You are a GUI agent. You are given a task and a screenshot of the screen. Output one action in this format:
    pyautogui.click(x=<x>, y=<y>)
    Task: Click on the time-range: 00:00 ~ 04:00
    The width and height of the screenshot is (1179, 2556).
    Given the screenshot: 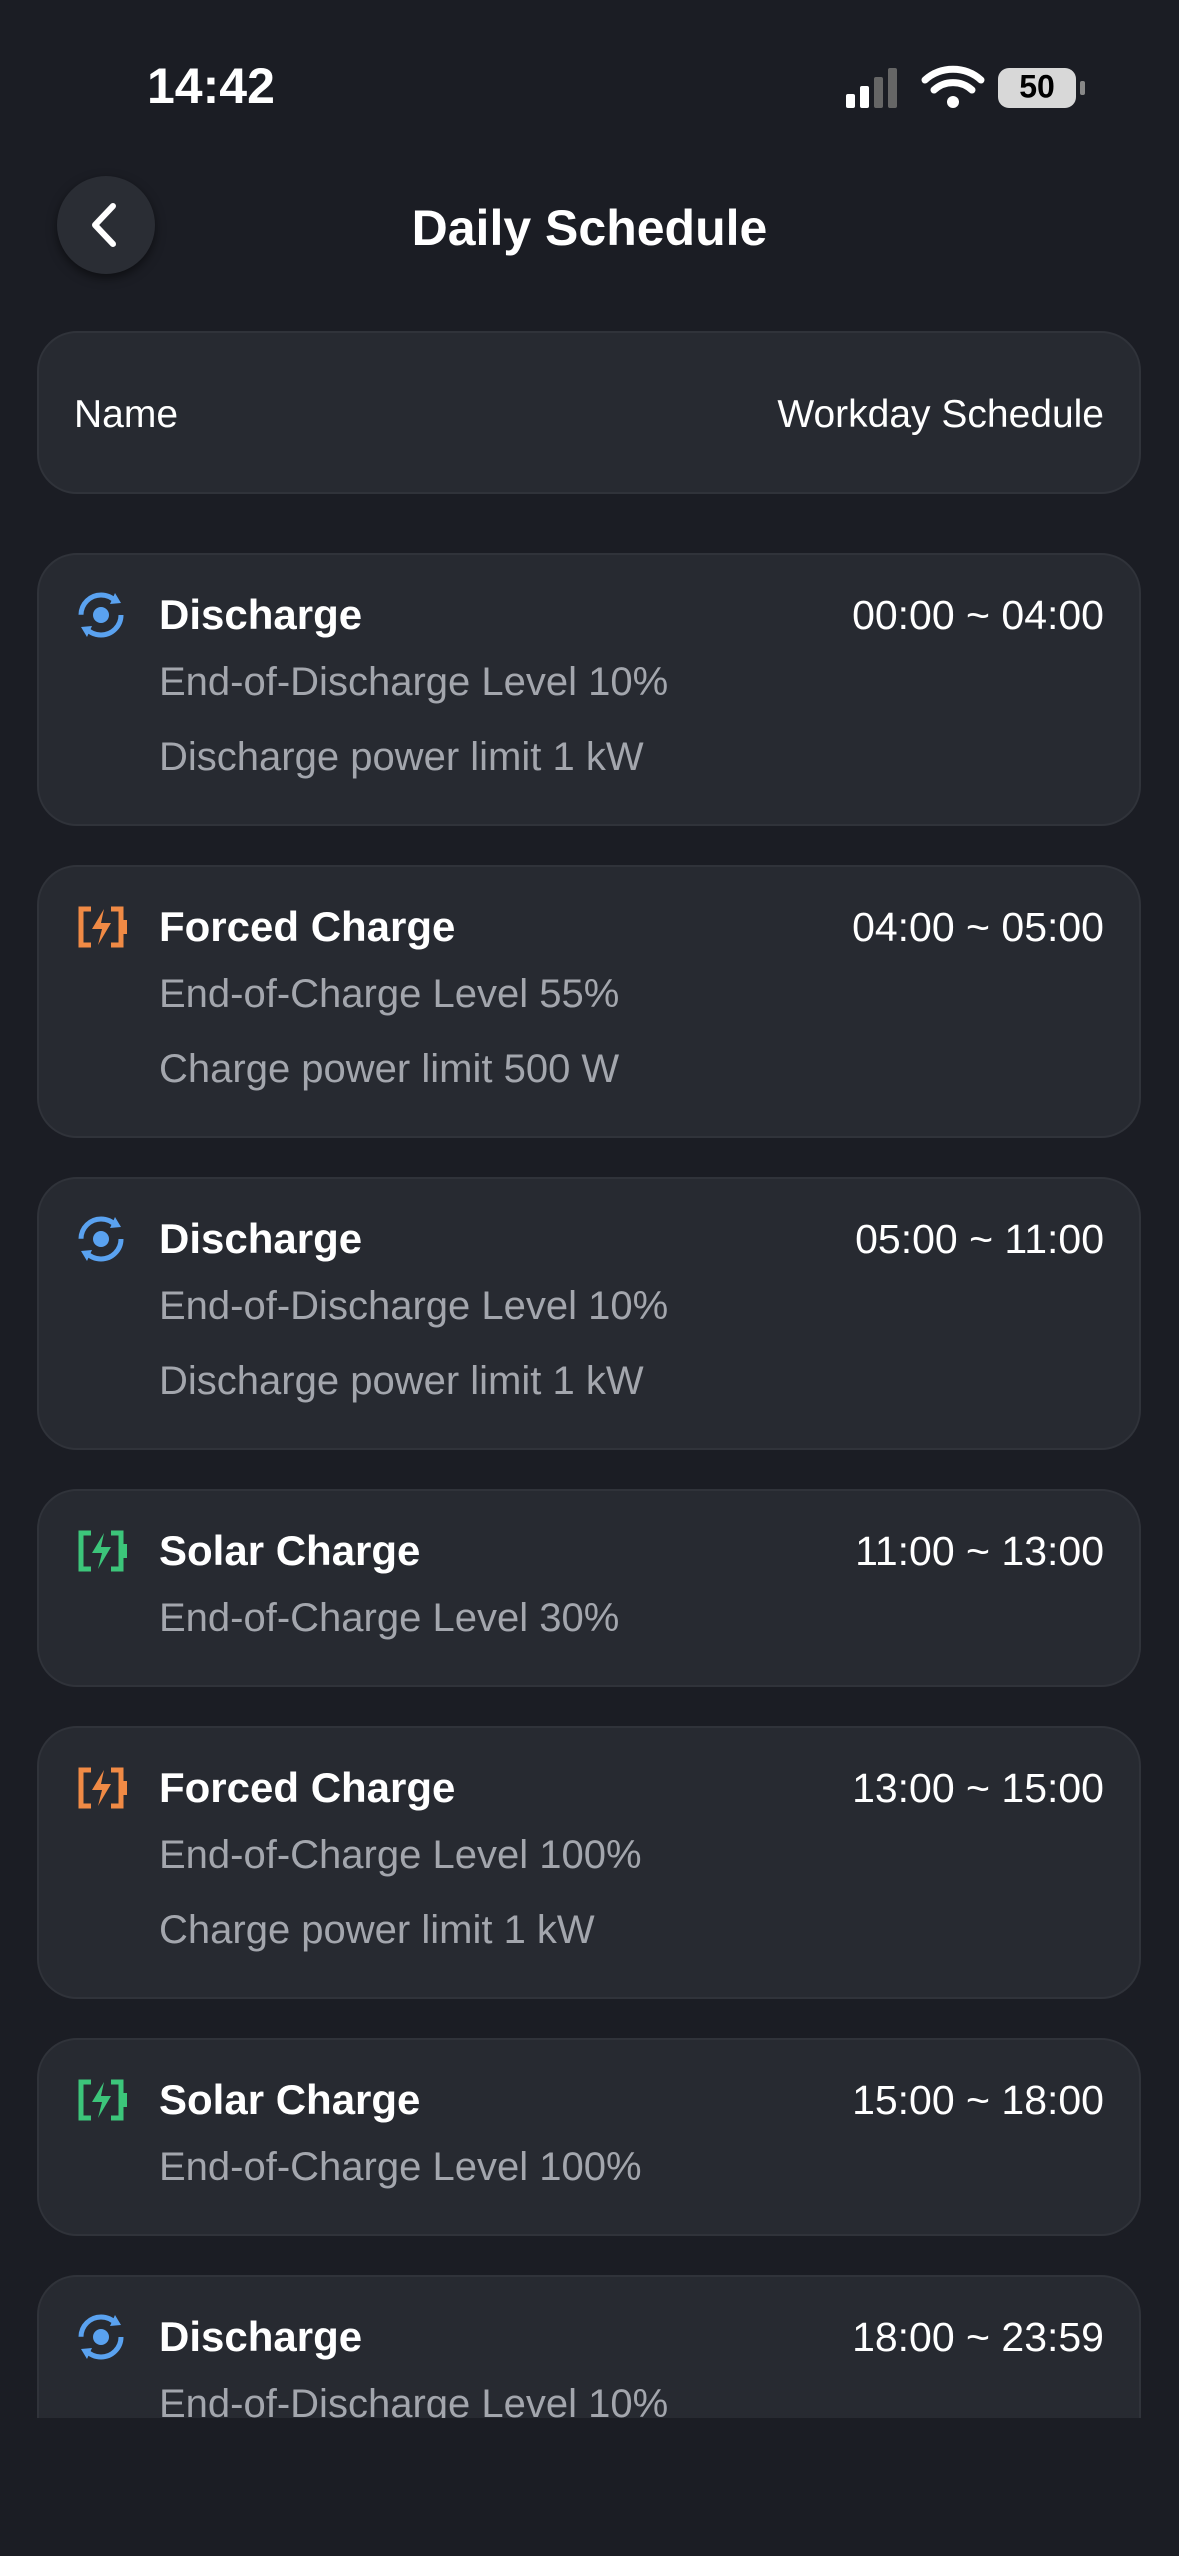 What is the action you would take?
    pyautogui.click(x=978, y=615)
    